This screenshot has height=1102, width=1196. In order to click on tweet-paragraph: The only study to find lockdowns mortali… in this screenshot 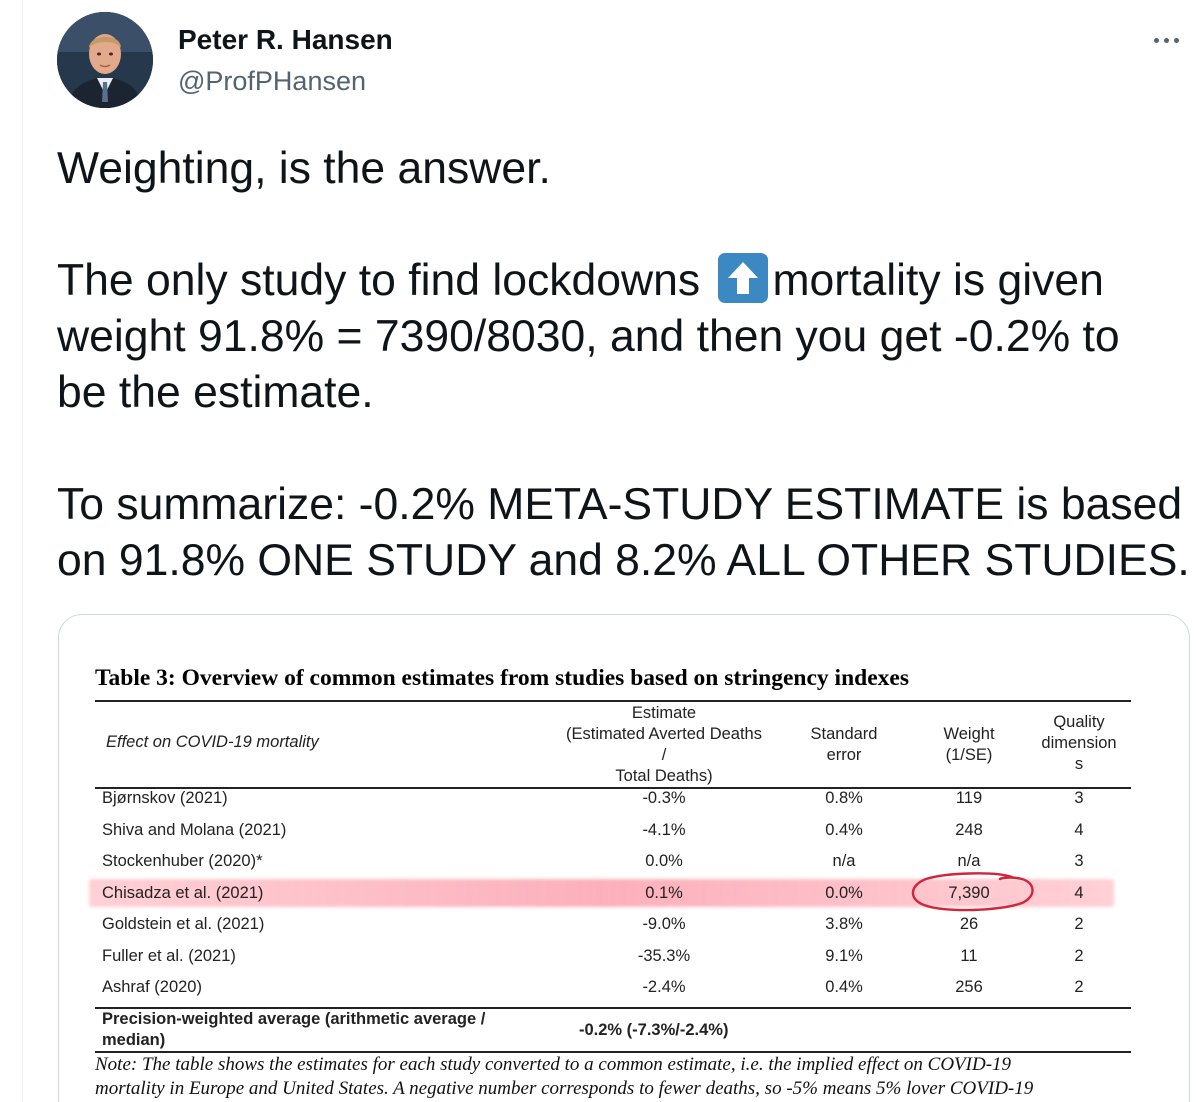, I will do `click(626, 281)`.